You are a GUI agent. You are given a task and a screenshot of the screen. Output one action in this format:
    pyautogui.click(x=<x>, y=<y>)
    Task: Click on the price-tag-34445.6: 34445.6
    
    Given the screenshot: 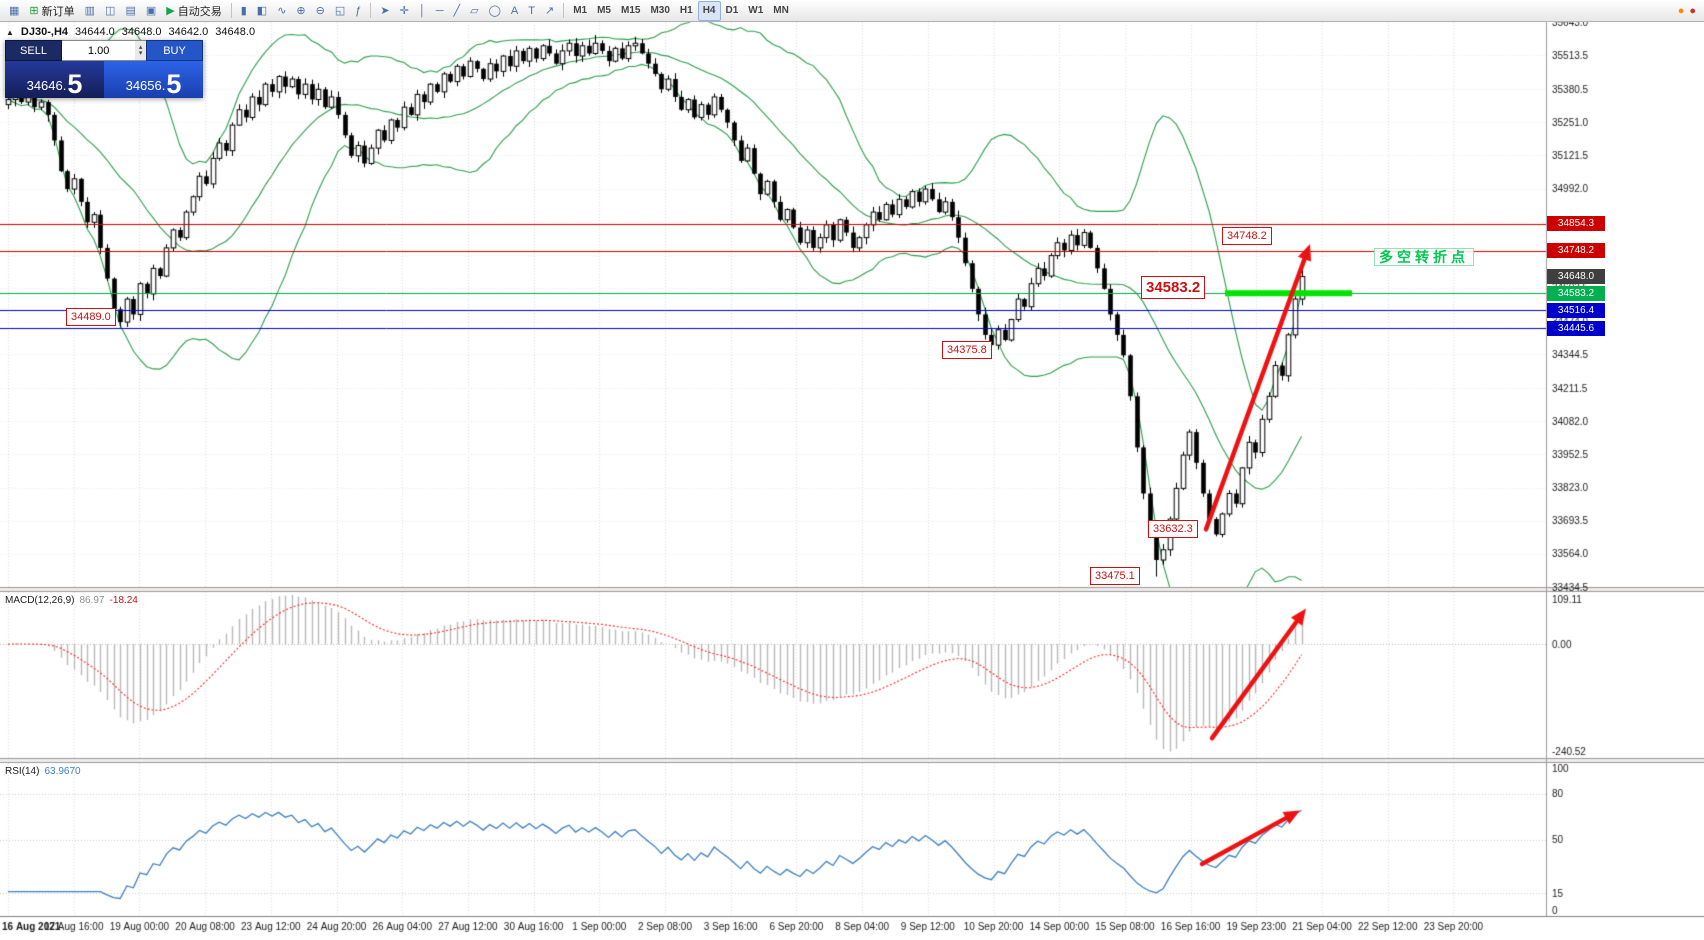 What is the action you would take?
    pyautogui.click(x=1576, y=328)
    